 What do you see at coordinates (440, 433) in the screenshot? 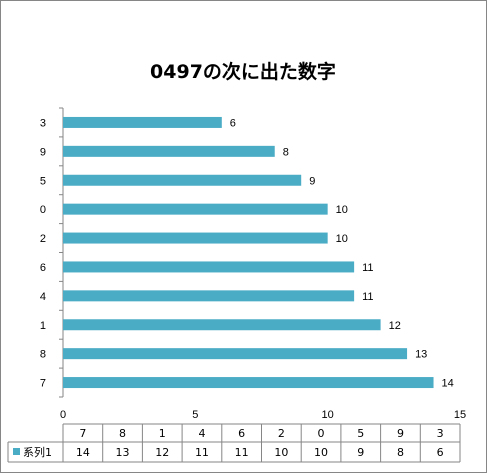
I see `table-header-cell: 3` at bounding box center [440, 433].